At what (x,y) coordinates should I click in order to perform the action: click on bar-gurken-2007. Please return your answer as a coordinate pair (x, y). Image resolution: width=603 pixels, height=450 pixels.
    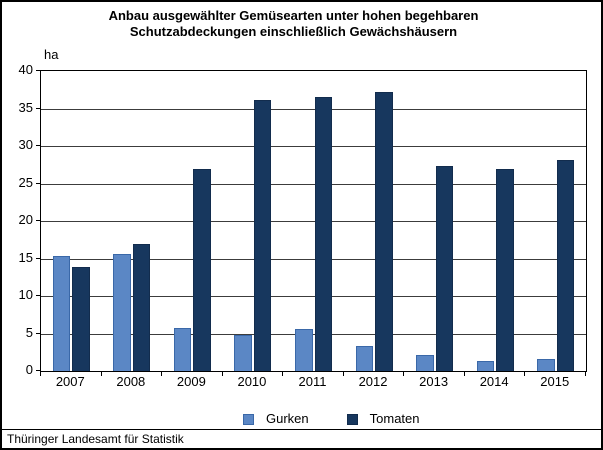
    Looking at the image, I should click on (61, 313).